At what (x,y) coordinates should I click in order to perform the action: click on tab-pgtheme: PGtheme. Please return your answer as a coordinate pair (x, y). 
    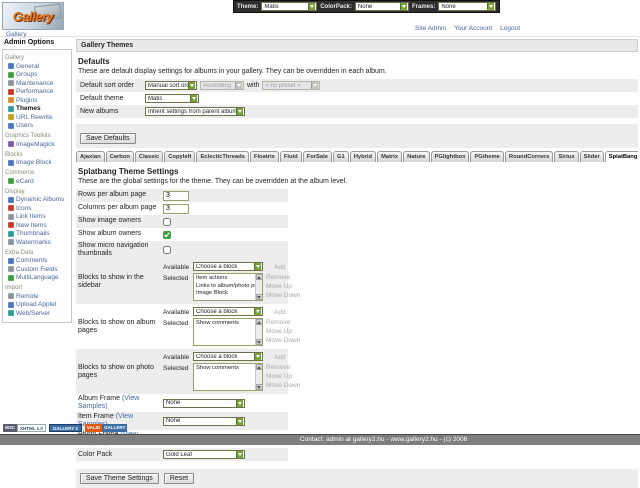
    Looking at the image, I should click on (487, 156).